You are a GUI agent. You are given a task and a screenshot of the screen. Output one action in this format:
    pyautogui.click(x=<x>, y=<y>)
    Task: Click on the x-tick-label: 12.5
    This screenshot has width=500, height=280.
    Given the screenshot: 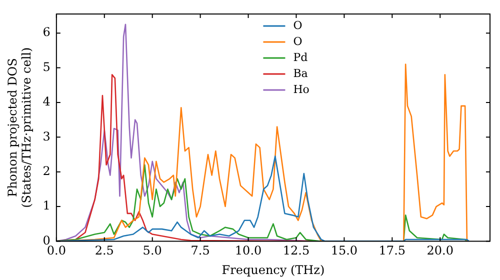 What is the action you would take?
    pyautogui.click(x=296, y=251)
    